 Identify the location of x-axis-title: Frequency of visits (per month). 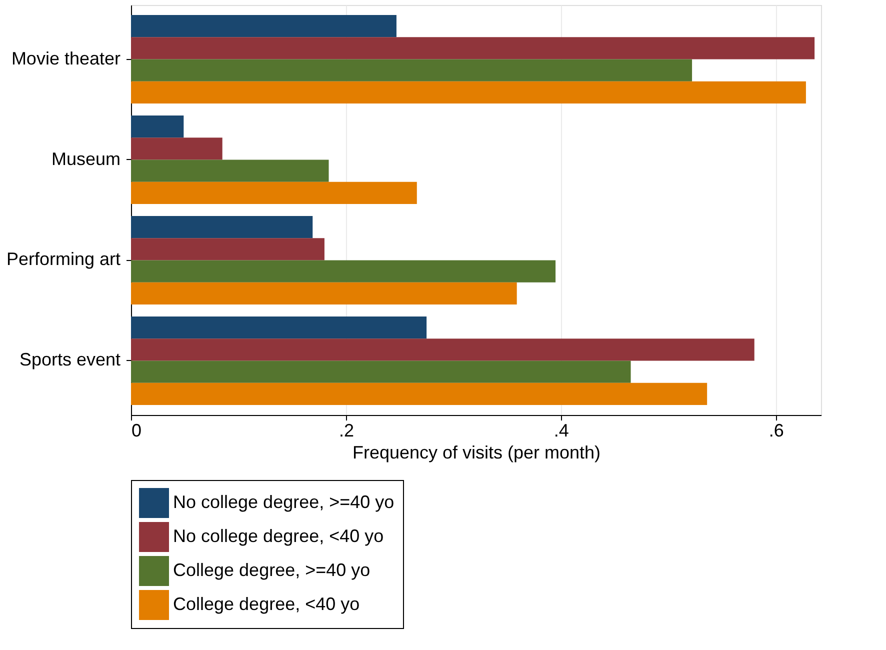
(476, 452).